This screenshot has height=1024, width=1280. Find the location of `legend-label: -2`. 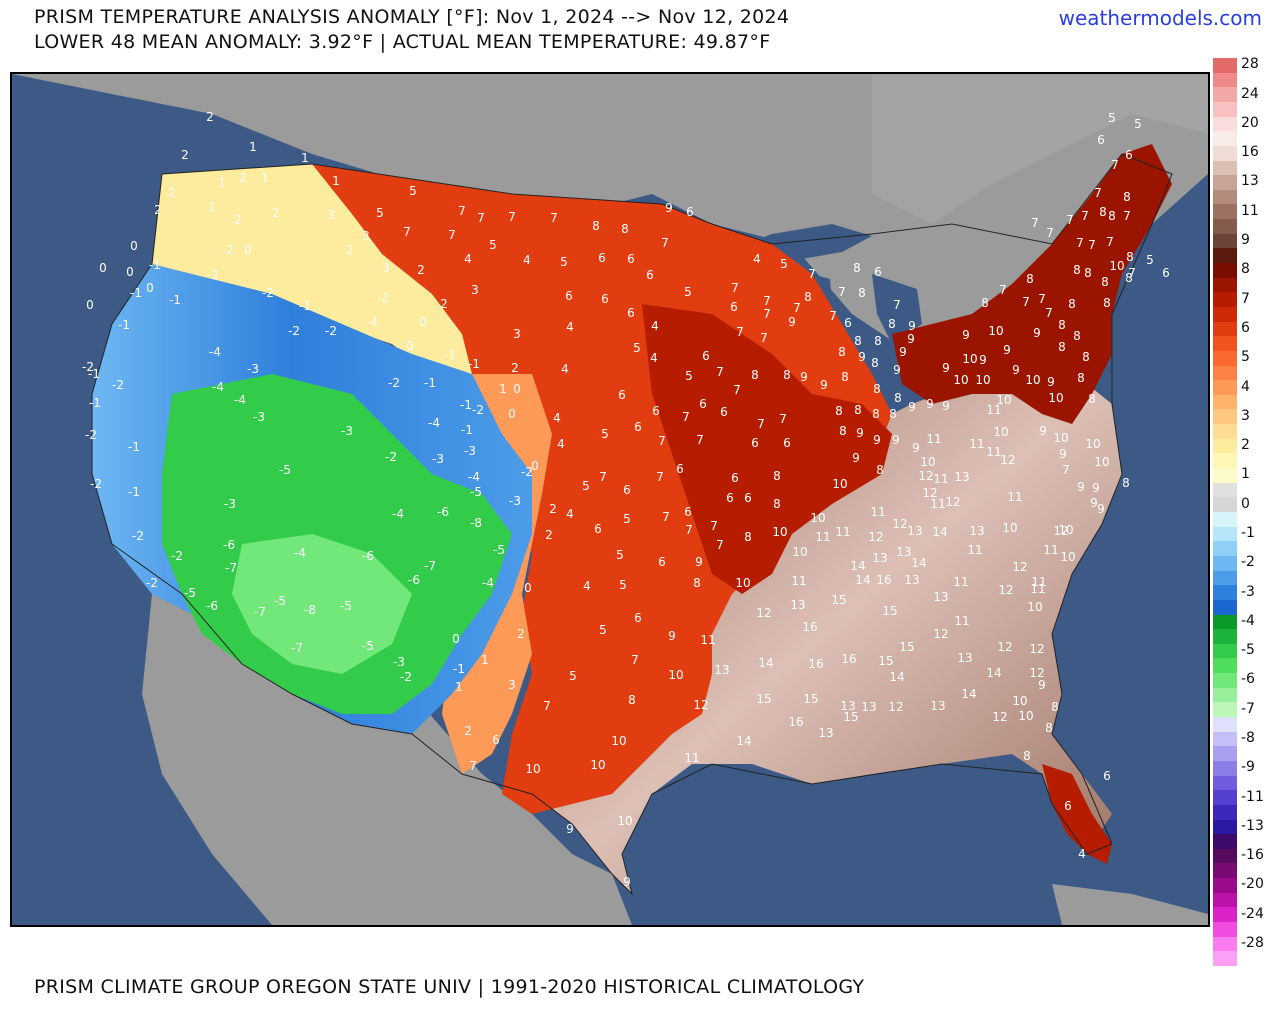

legend-label: -2 is located at coordinates (1248, 562).